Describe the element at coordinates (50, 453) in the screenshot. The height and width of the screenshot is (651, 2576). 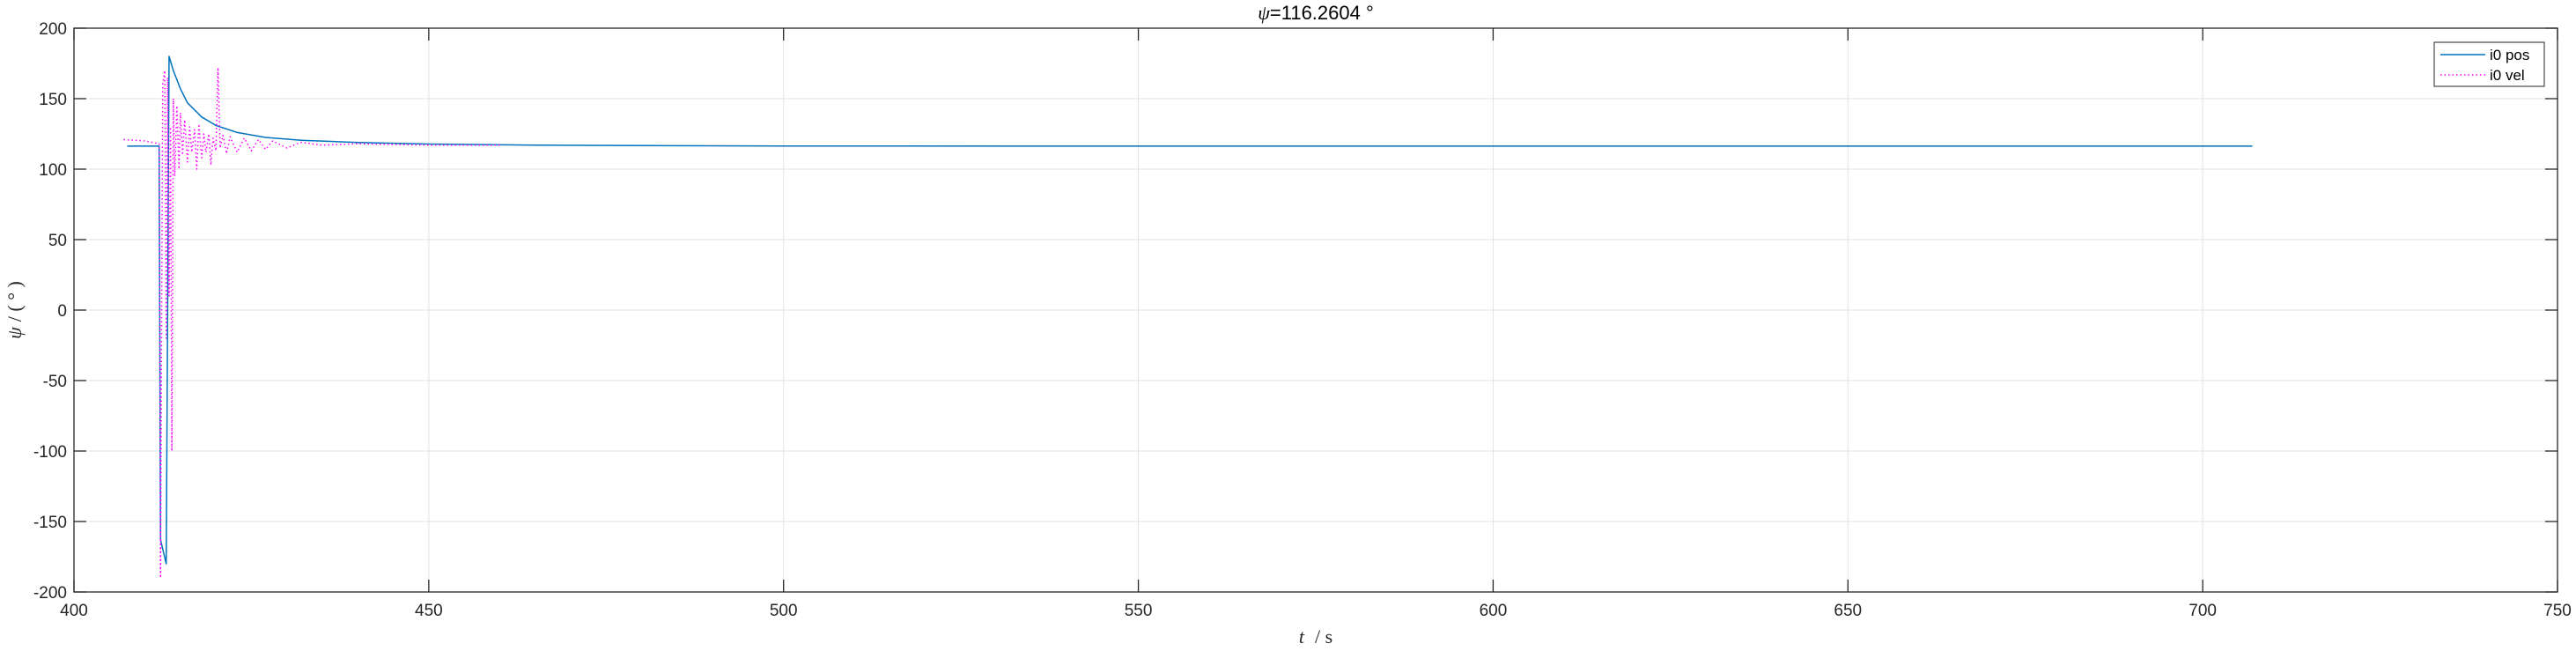
I see `y-tick-label: -100` at that location.